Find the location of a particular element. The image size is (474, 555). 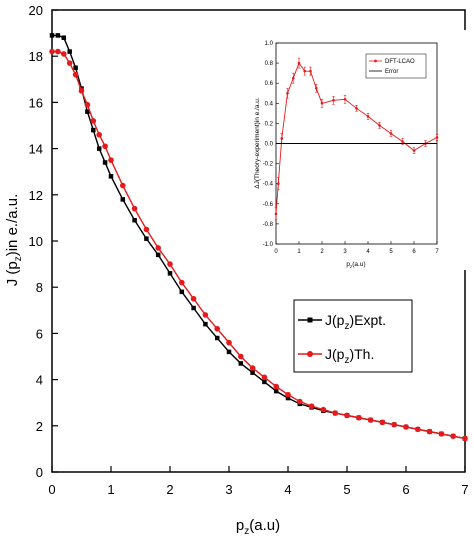

inset-series-line-dft-lcao is located at coordinates (356, 138).